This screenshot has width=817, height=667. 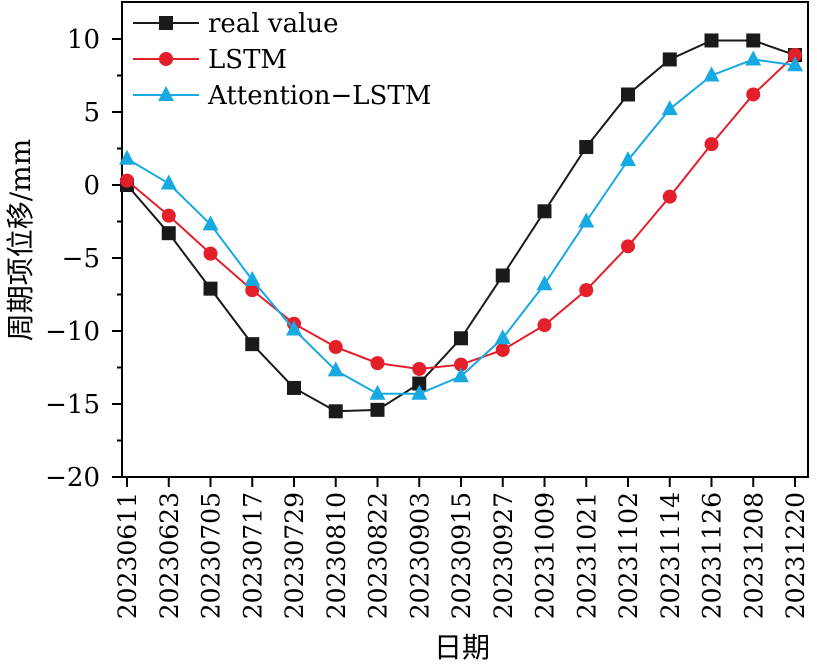 What do you see at coordinates (503, 555) in the screenshot?
I see `x-tick-label: 20230927` at bounding box center [503, 555].